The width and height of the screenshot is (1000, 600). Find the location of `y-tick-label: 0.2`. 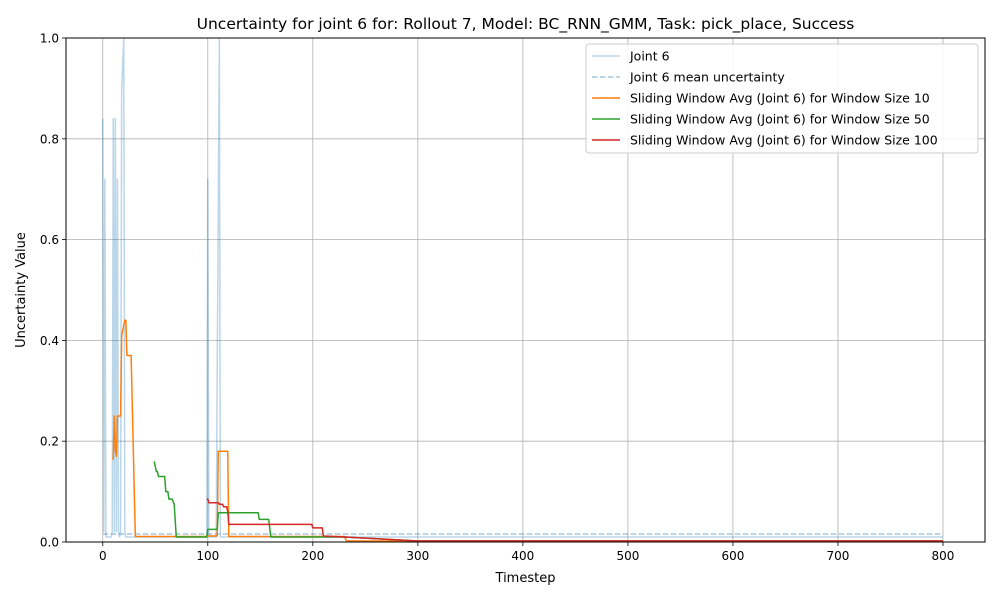

y-tick-label: 0.2 is located at coordinates (49, 442).